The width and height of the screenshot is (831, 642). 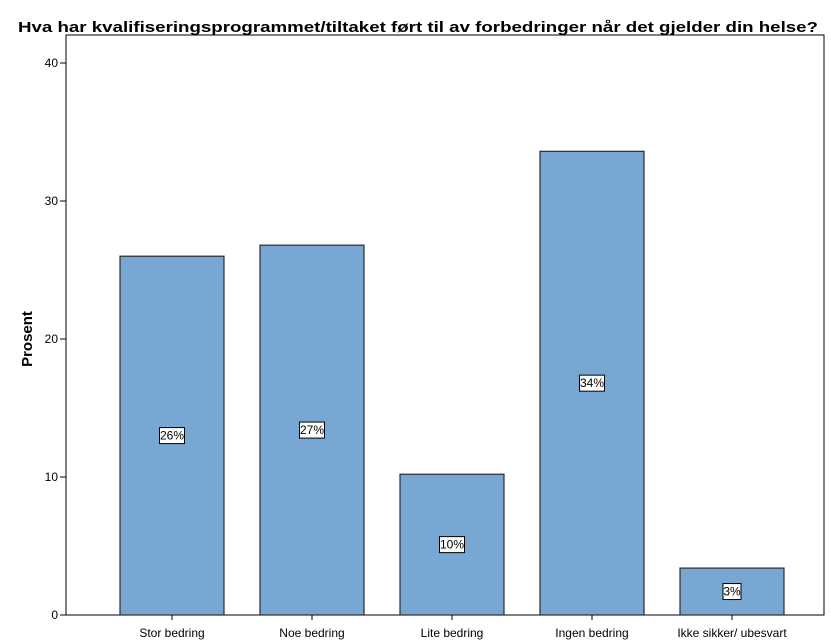 I want to click on data-label: 3%, so click(x=732, y=592).